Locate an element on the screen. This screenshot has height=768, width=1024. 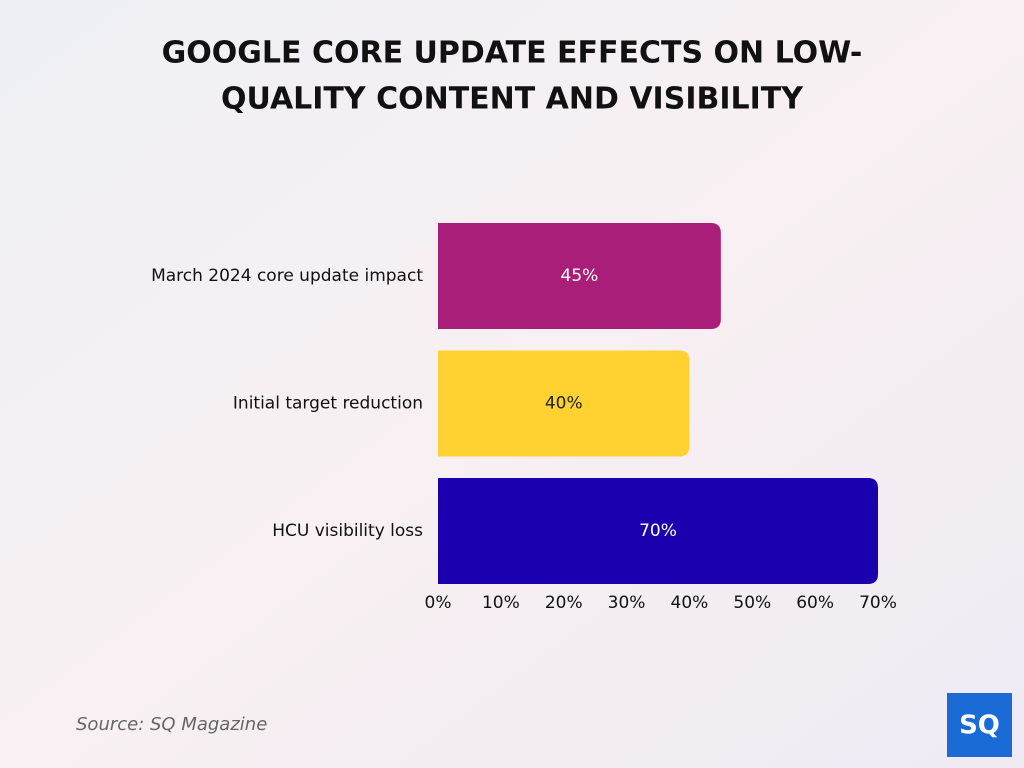
value-label: 45% is located at coordinates (580, 276).